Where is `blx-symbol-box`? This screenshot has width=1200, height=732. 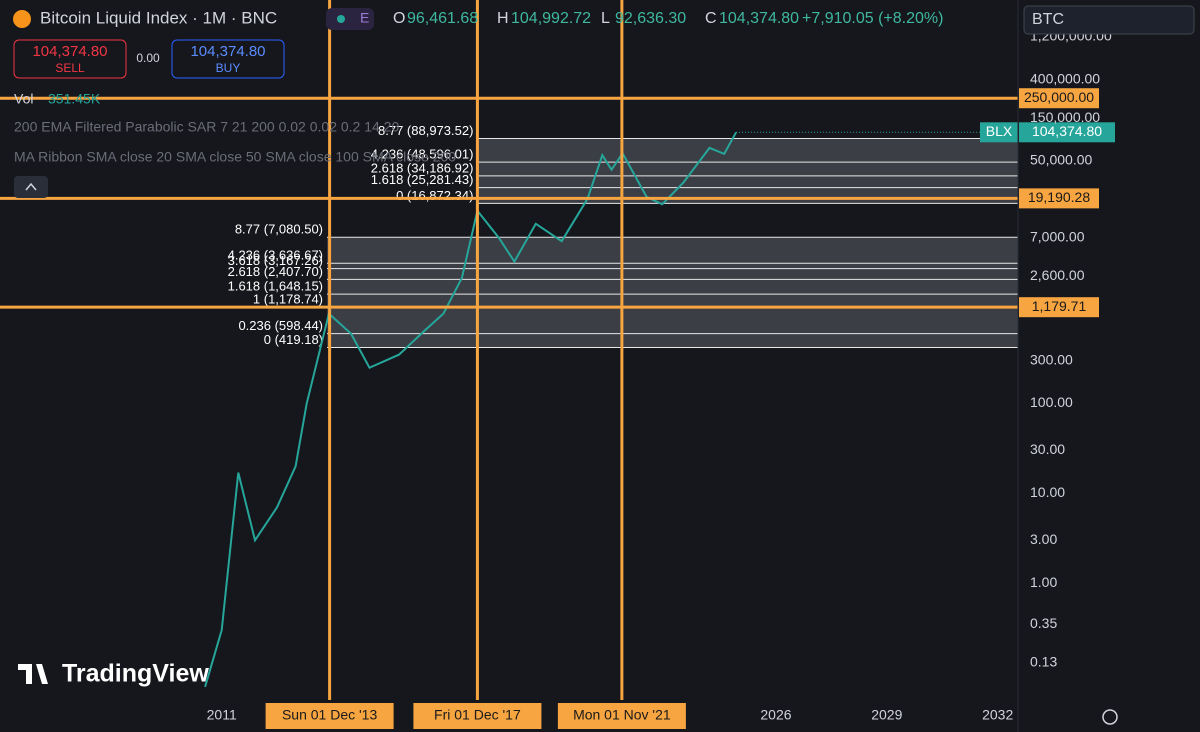 blx-symbol-box is located at coordinates (999, 132).